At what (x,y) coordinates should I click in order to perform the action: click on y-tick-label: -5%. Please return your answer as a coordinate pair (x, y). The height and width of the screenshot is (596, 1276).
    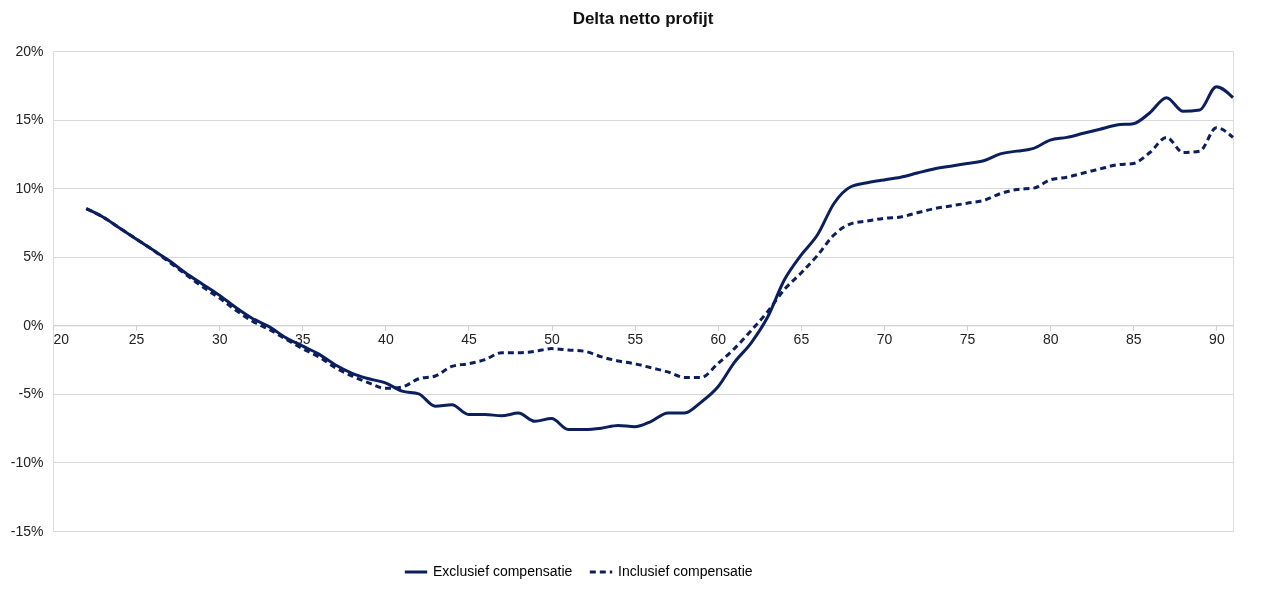
    Looking at the image, I should click on (31, 393).